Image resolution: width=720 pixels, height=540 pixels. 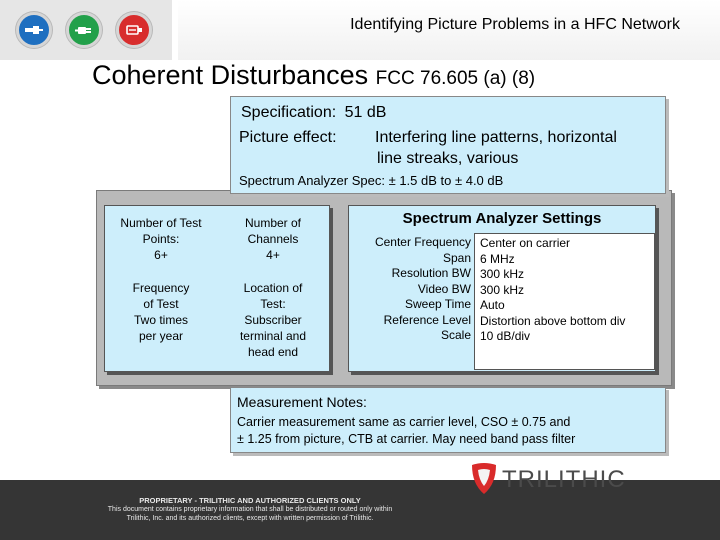 What do you see at coordinates (273, 288) in the screenshot?
I see `location-label1: Location of` at bounding box center [273, 288].